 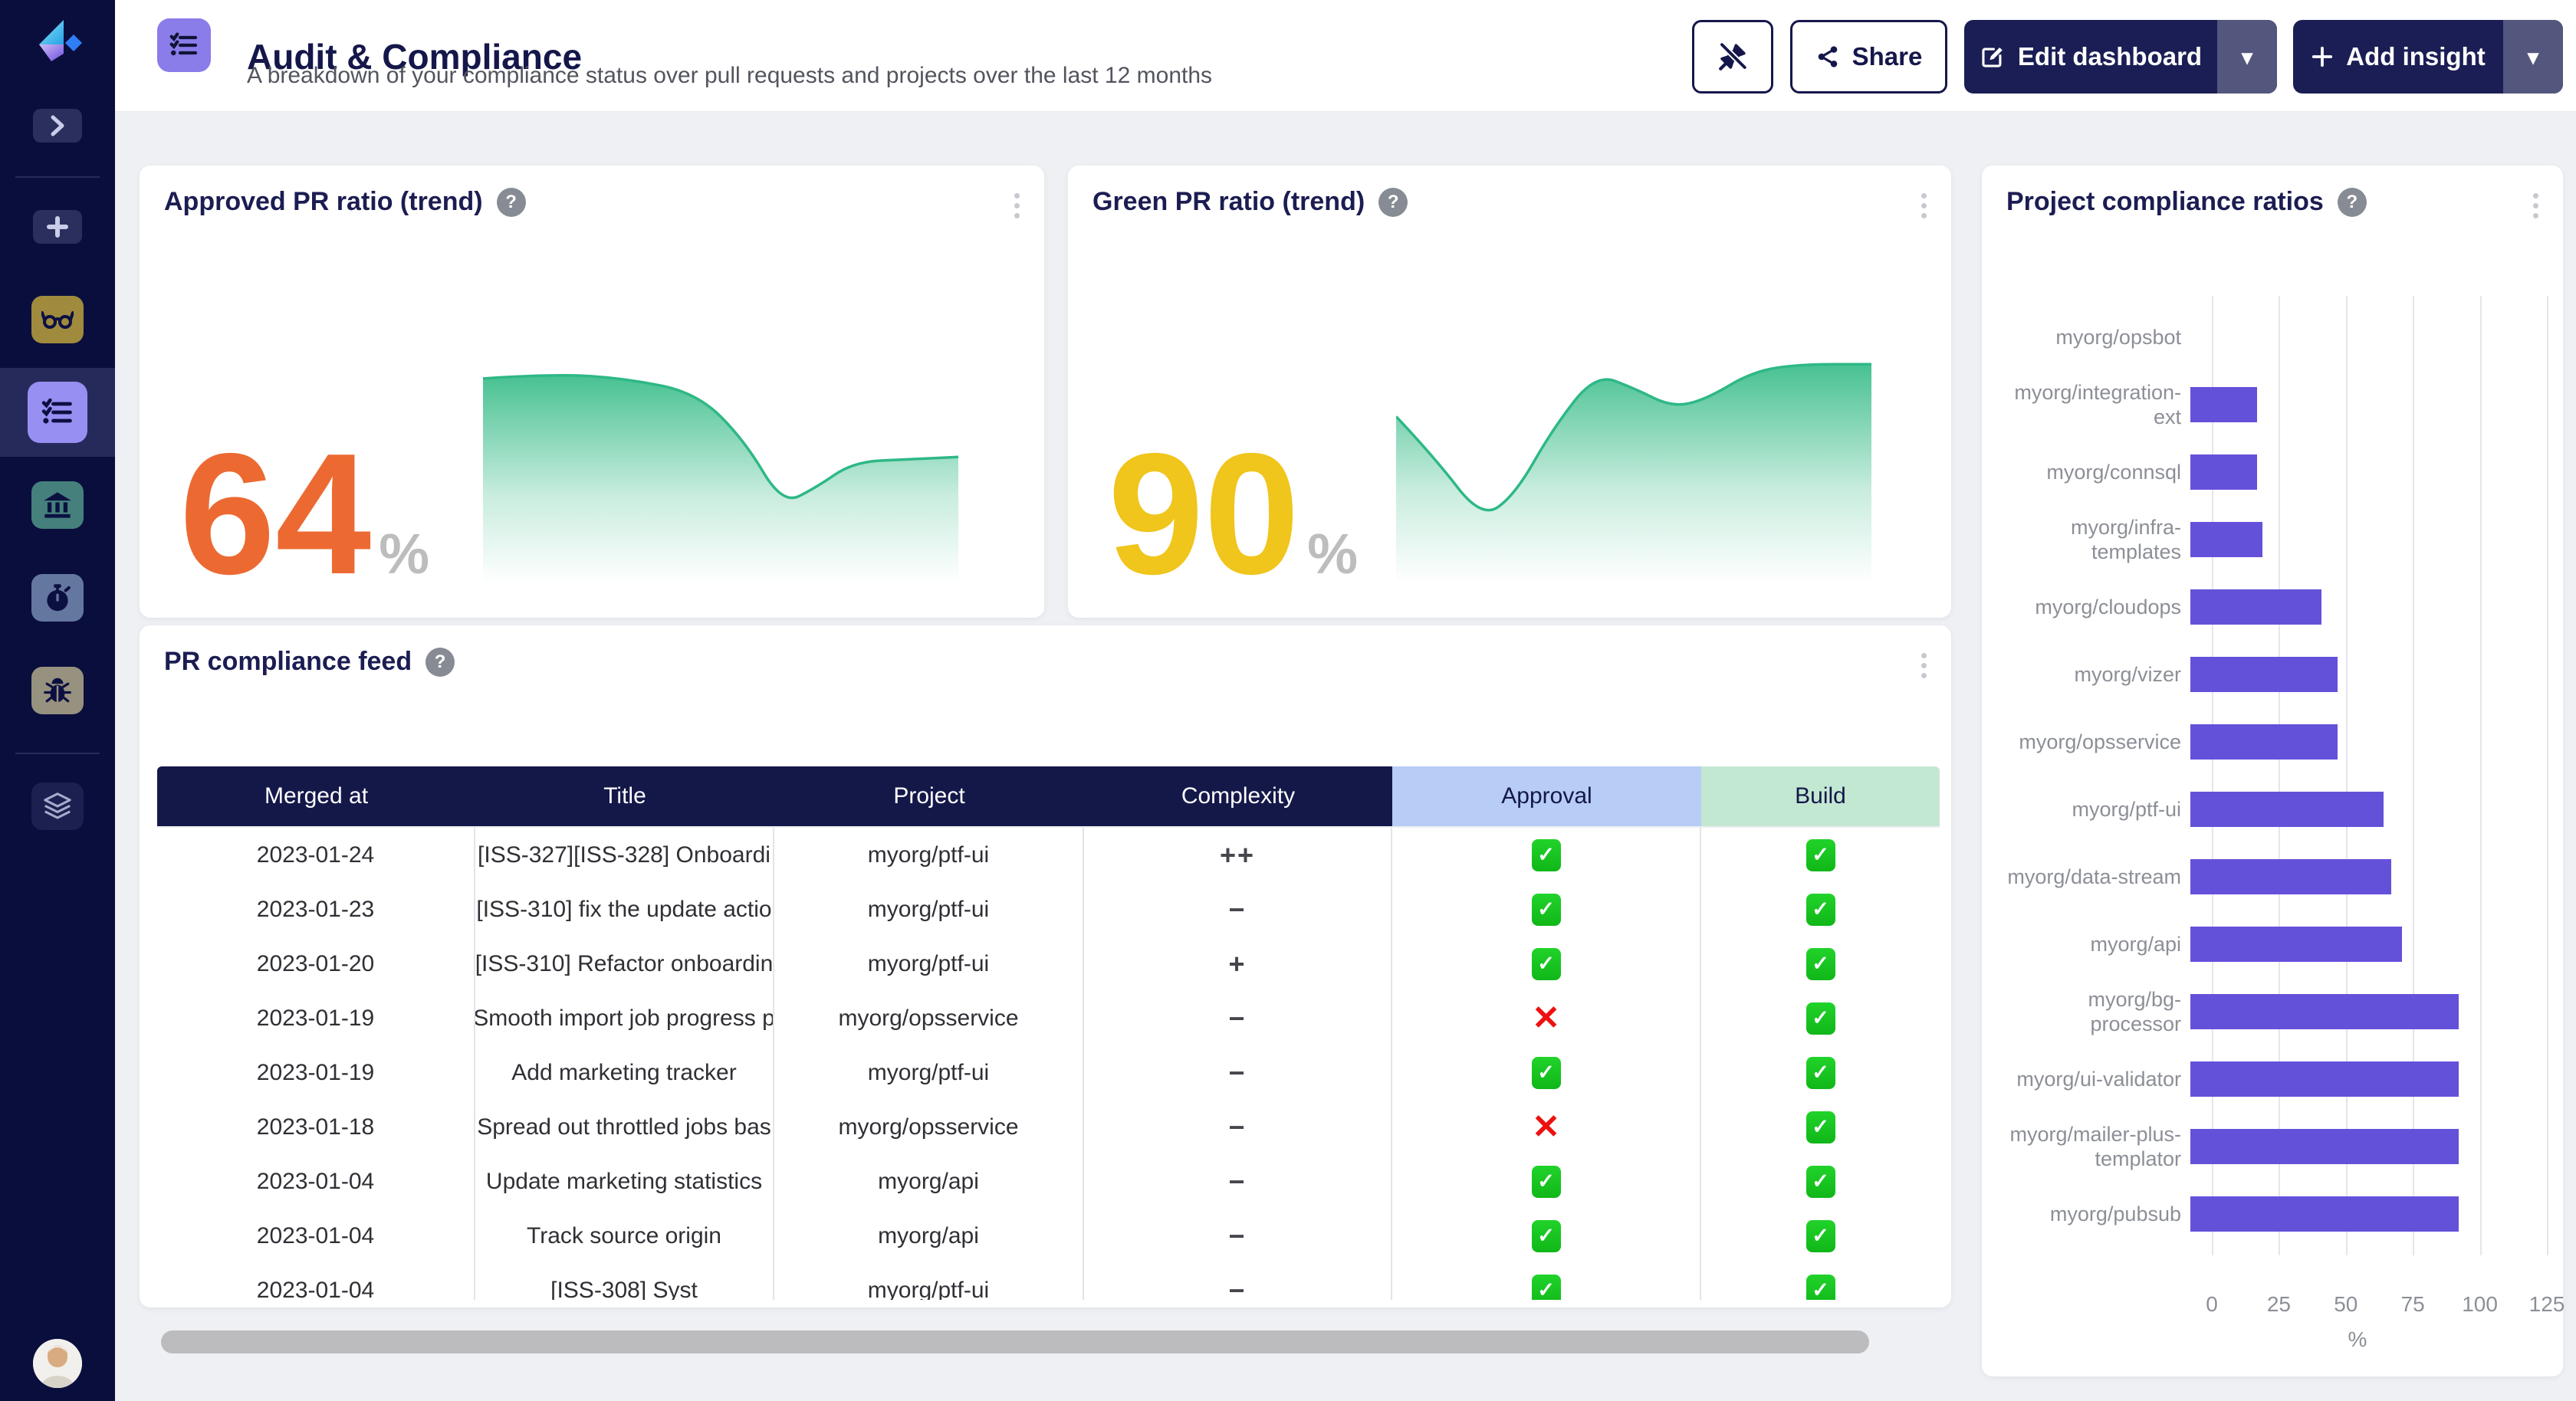 What do you see at coordinates (2121, 57) in the screenshot?
I see `edit-dashboard-button: Edit dashboard ▾` at bounding box center [2121, 57].